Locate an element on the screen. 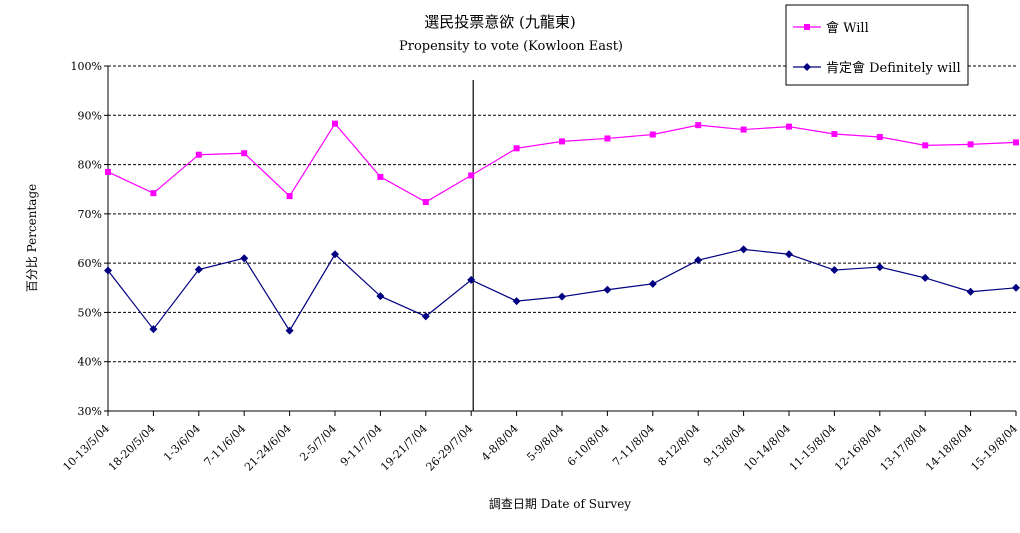 The width and height of the screenshot is (1020, 533). y-tick-label: 40% is located at coordinates (90, 362).